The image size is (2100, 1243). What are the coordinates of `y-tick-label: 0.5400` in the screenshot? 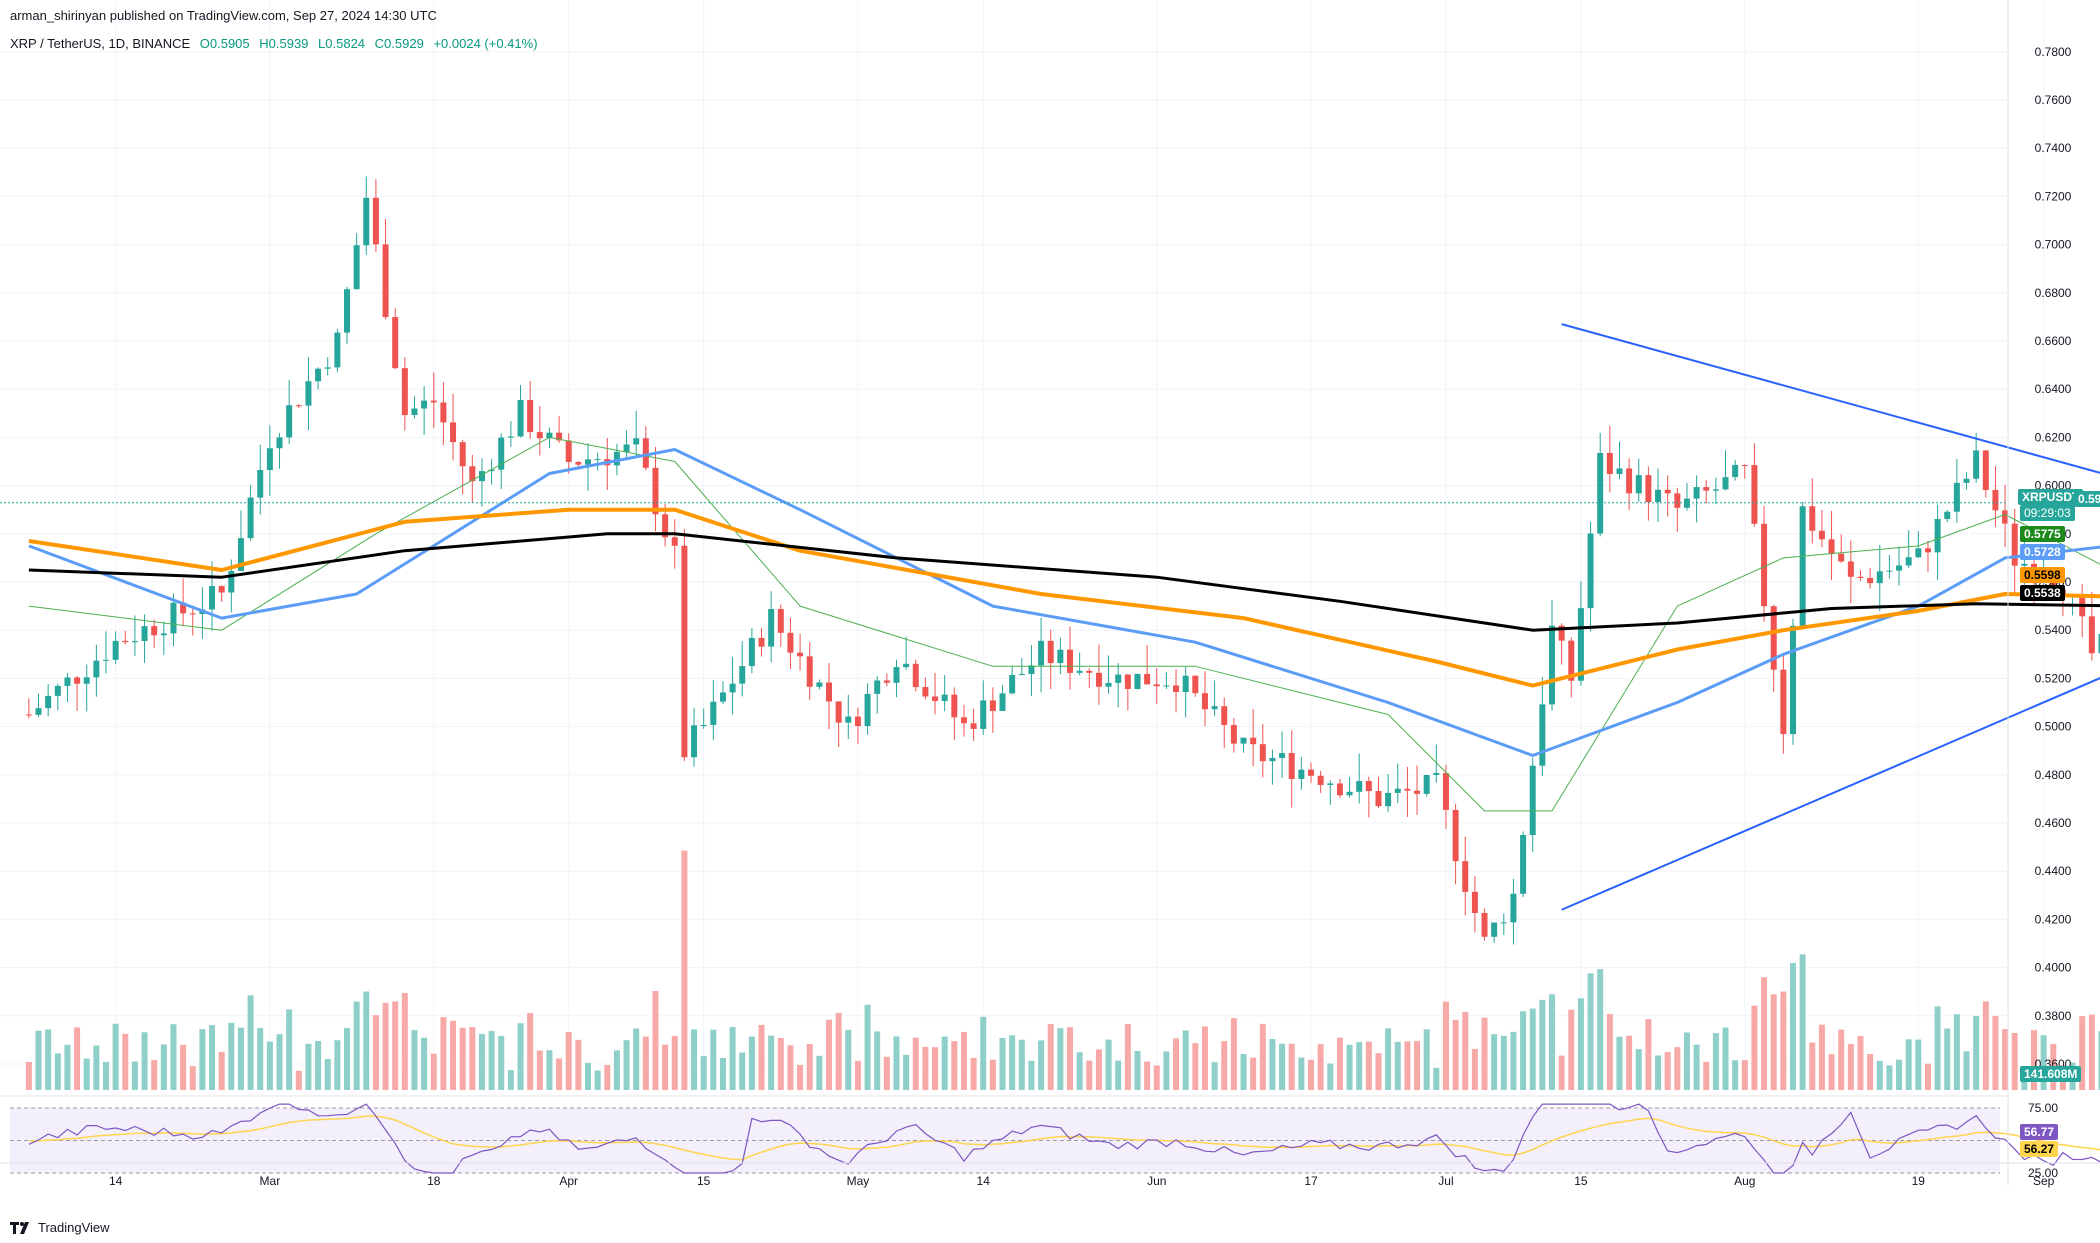 It's located at (2053, 630).